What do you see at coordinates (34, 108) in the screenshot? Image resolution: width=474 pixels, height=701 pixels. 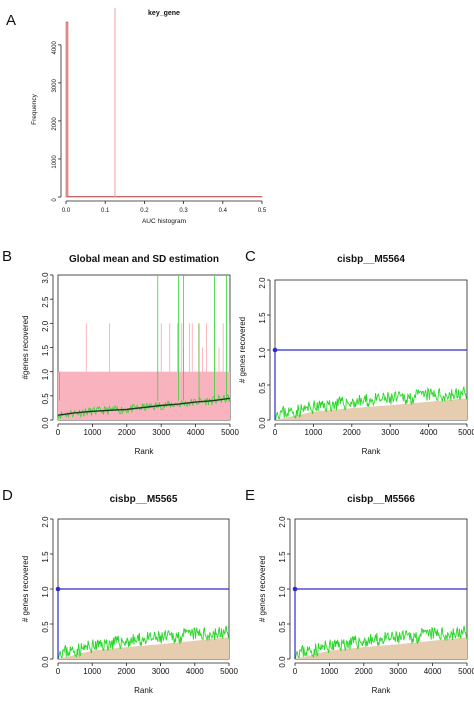 I see `panel-a-y-label: Frequency` at bounding box center [34, 108].